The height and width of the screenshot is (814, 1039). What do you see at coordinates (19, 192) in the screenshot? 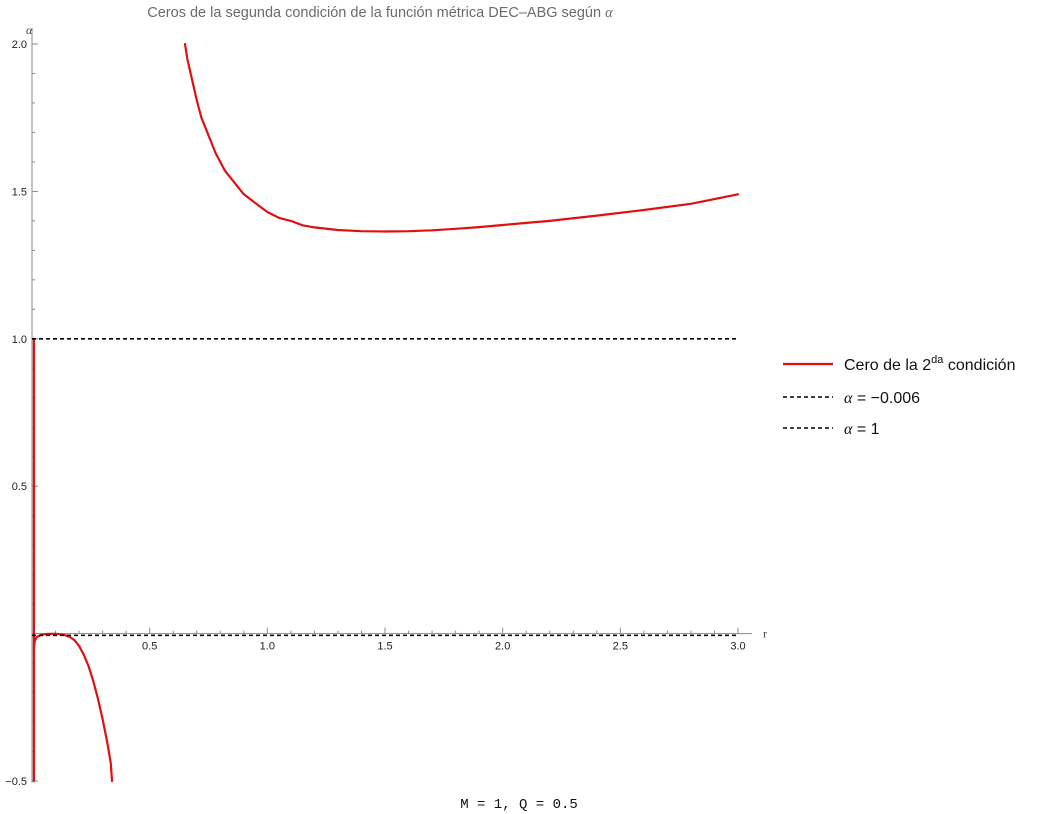
I see `y-tick-label: 1.5` at bounding box center [19, 192].